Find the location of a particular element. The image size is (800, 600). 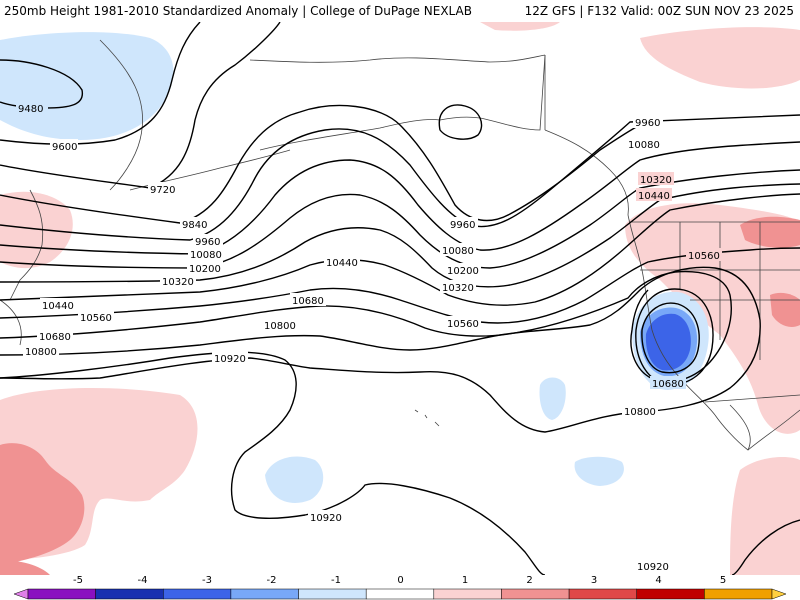

contour-10920-east is located at coordinates (765, 547).